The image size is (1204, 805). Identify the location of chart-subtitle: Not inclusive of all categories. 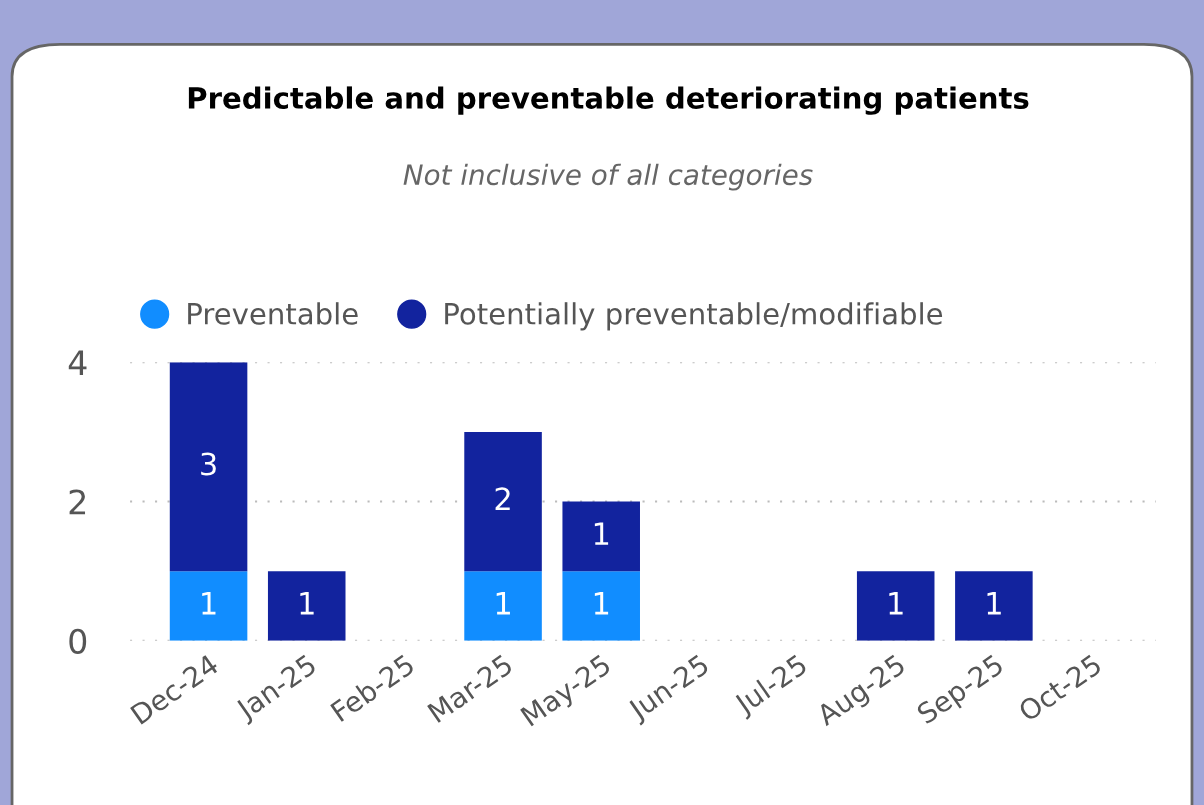
(608, 177).